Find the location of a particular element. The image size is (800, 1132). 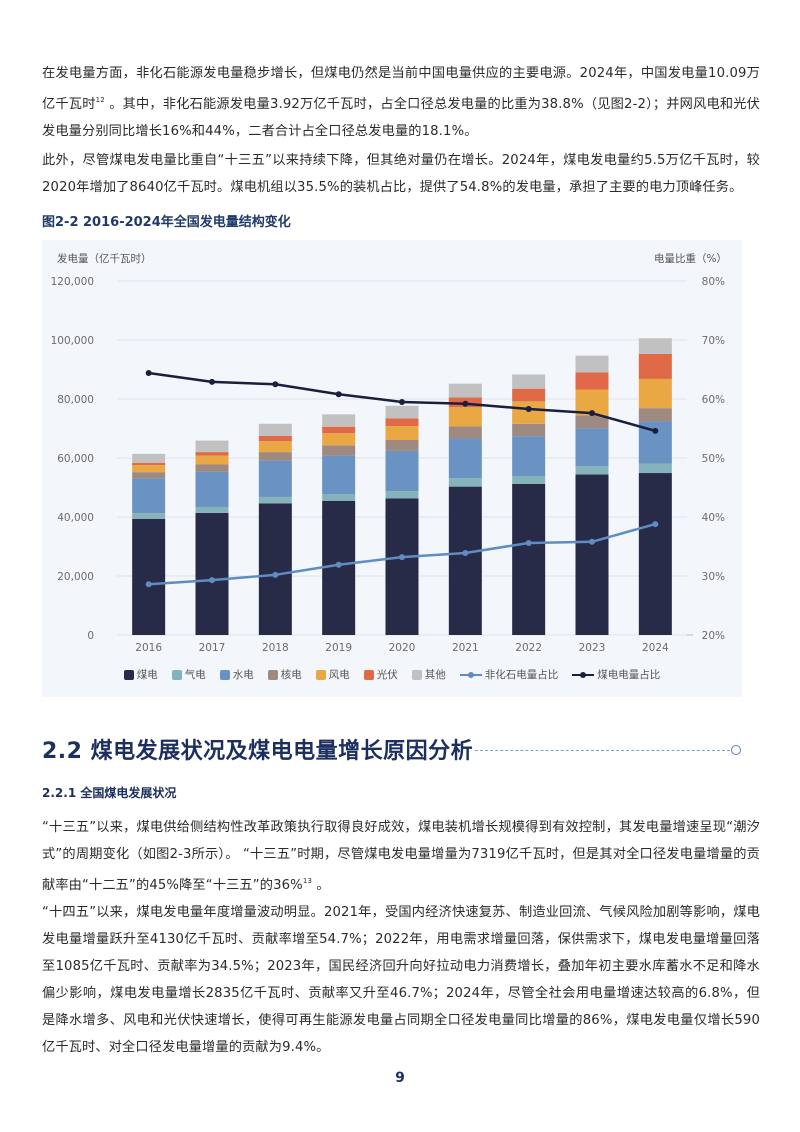

y2-tick-label: 70% is located at coordinates (713, 341).